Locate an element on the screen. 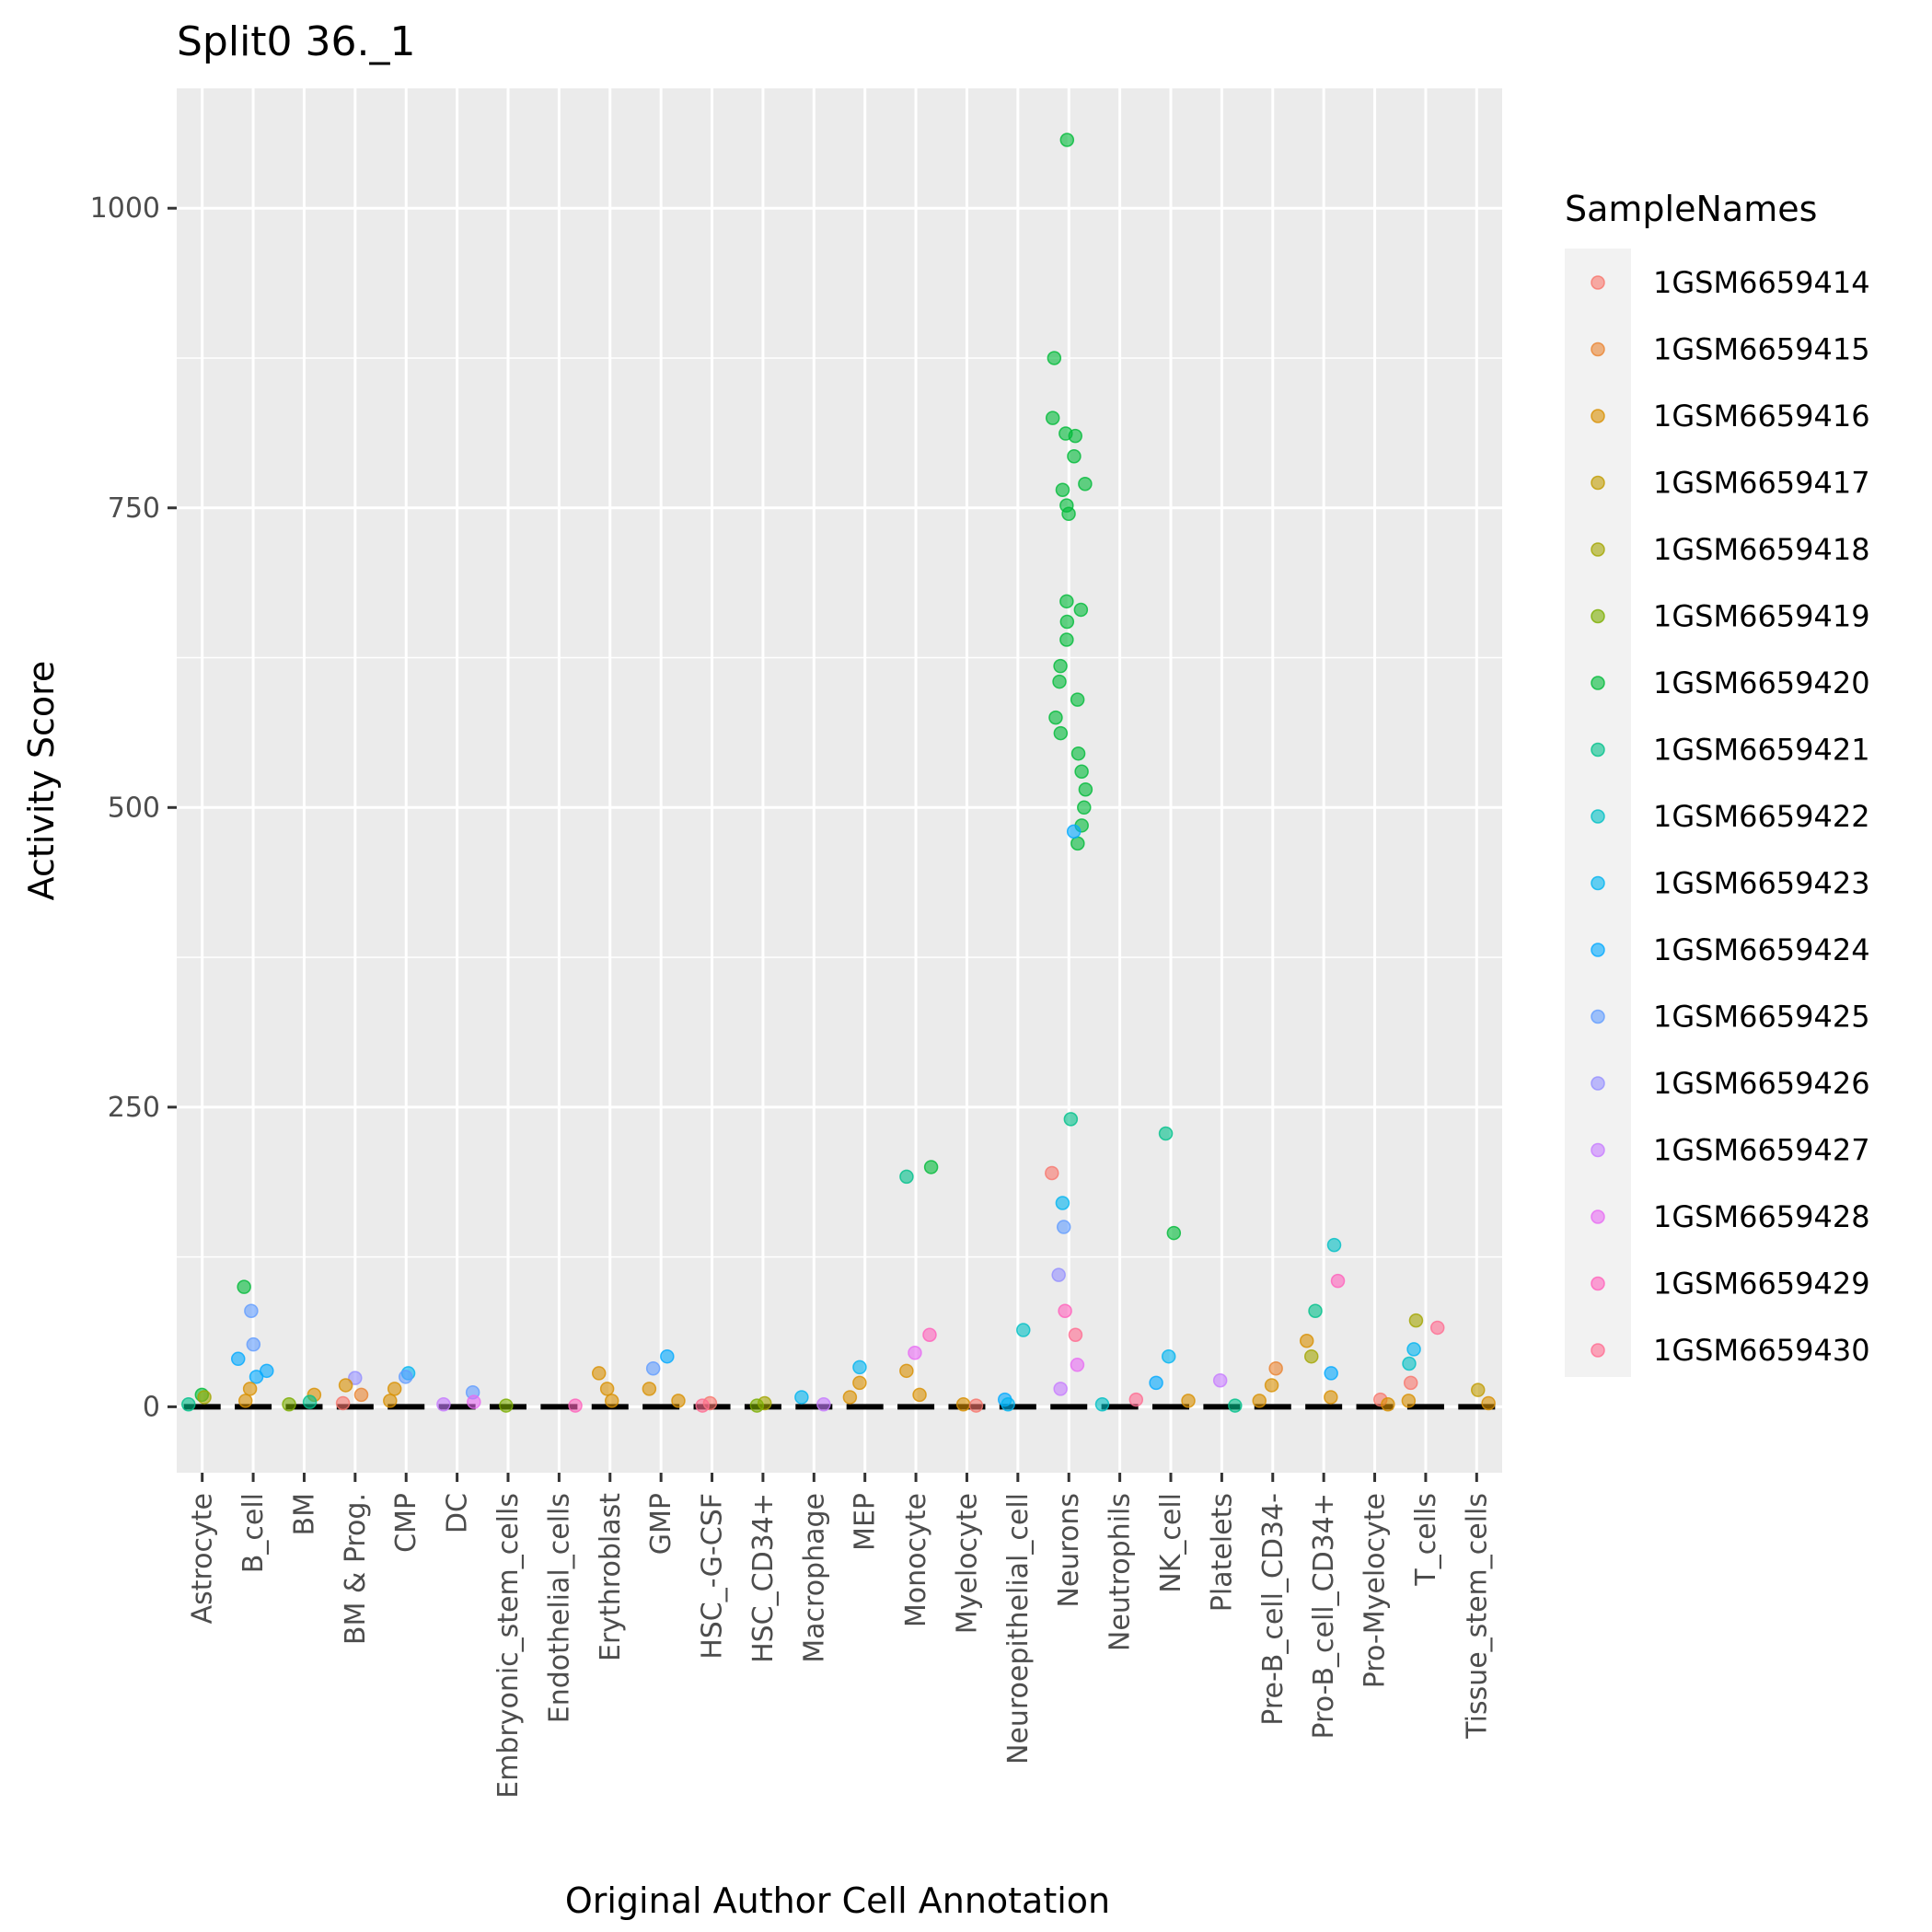 Image resolution: width=1932 pixels, height=1932 pixels. x-tick-label: MEP is located at coordinates (866, 1522).